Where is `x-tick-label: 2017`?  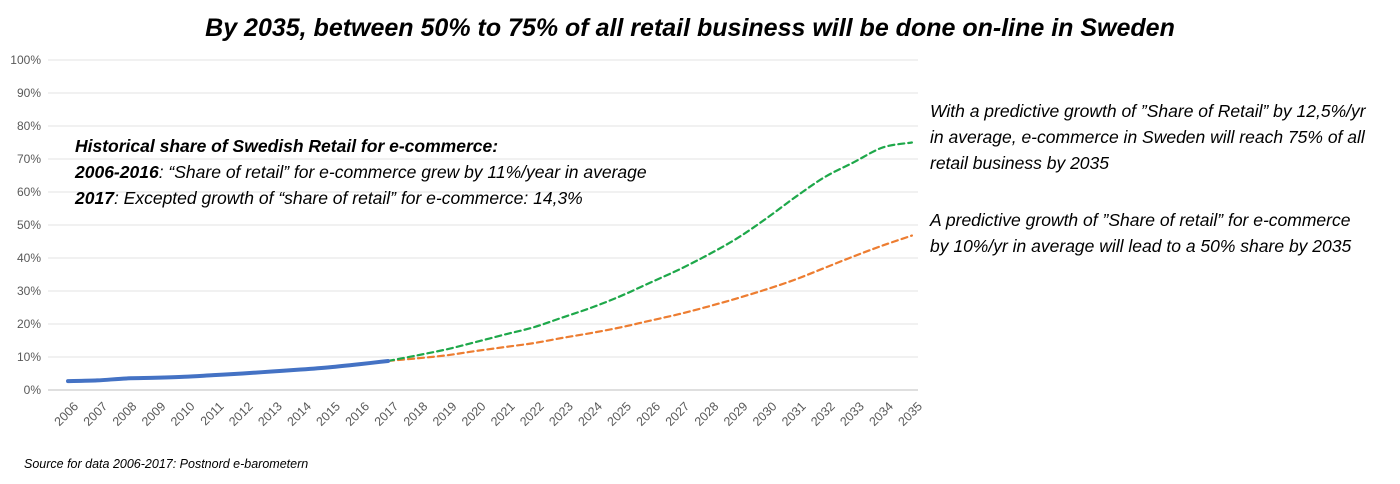 x-tick-label: 2017 is located at coordinates (387, 414).